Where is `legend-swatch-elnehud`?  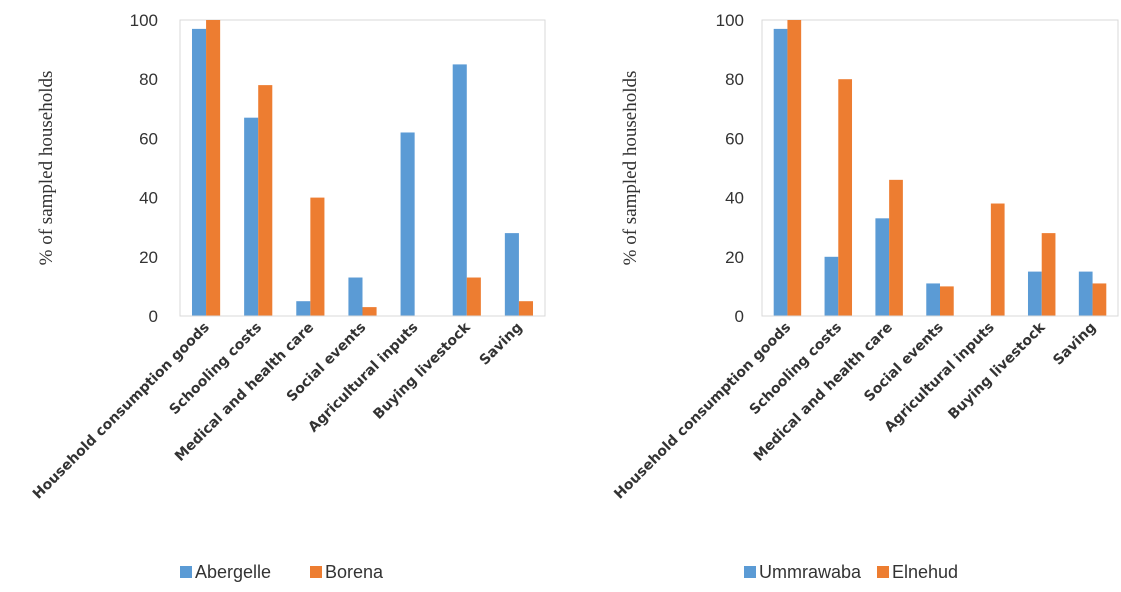 legend-swatch-elnehud is located at coordinates (883, 572).